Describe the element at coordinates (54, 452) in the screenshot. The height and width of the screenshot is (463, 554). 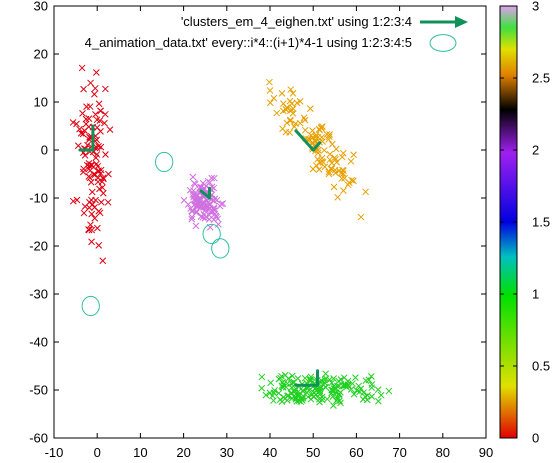
I see `x-tick-label: -10` at that location.